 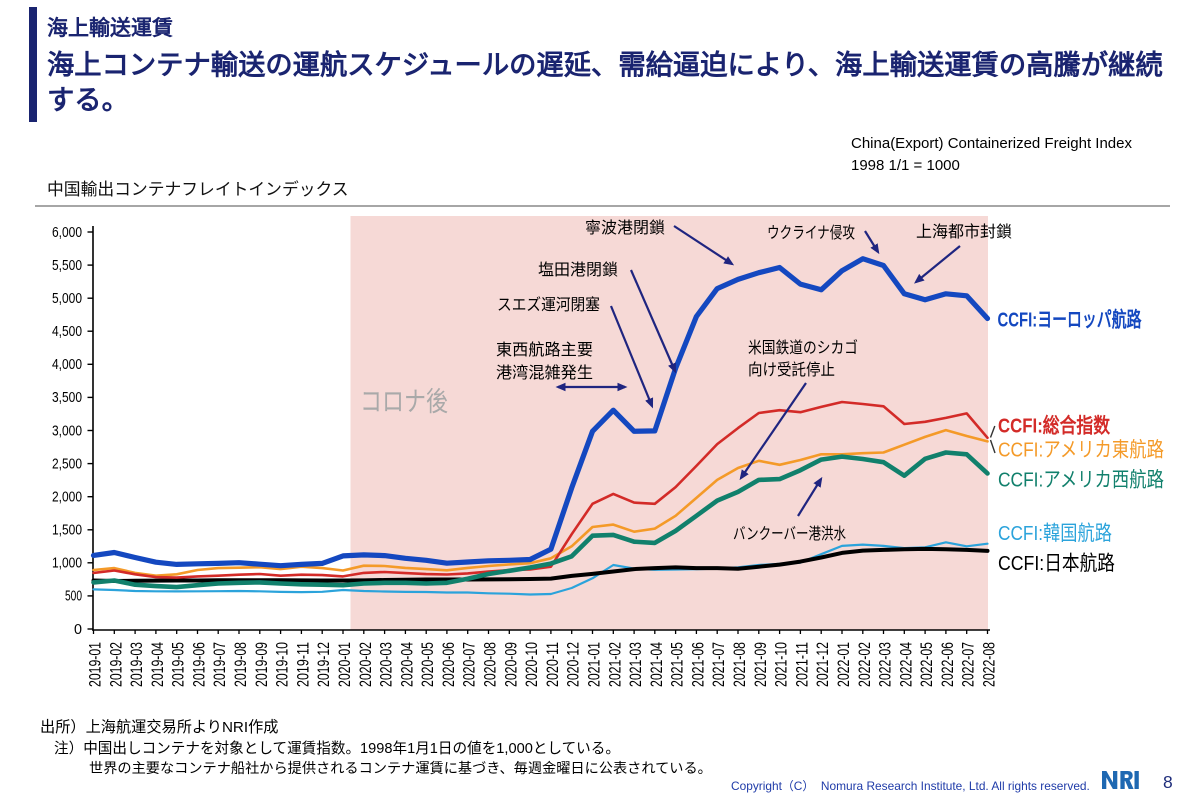 I want to click on svg-text: 3,500, so click(x=67, y=398).